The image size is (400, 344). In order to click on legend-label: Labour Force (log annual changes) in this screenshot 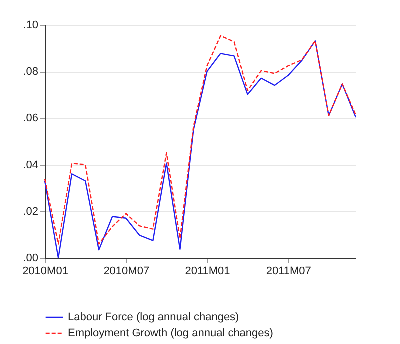, I will do `click(154, 318)`.